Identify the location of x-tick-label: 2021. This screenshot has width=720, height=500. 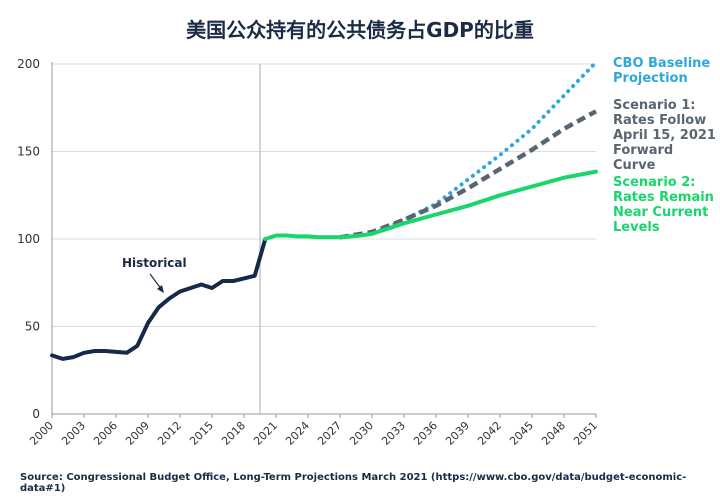
(265, 433).